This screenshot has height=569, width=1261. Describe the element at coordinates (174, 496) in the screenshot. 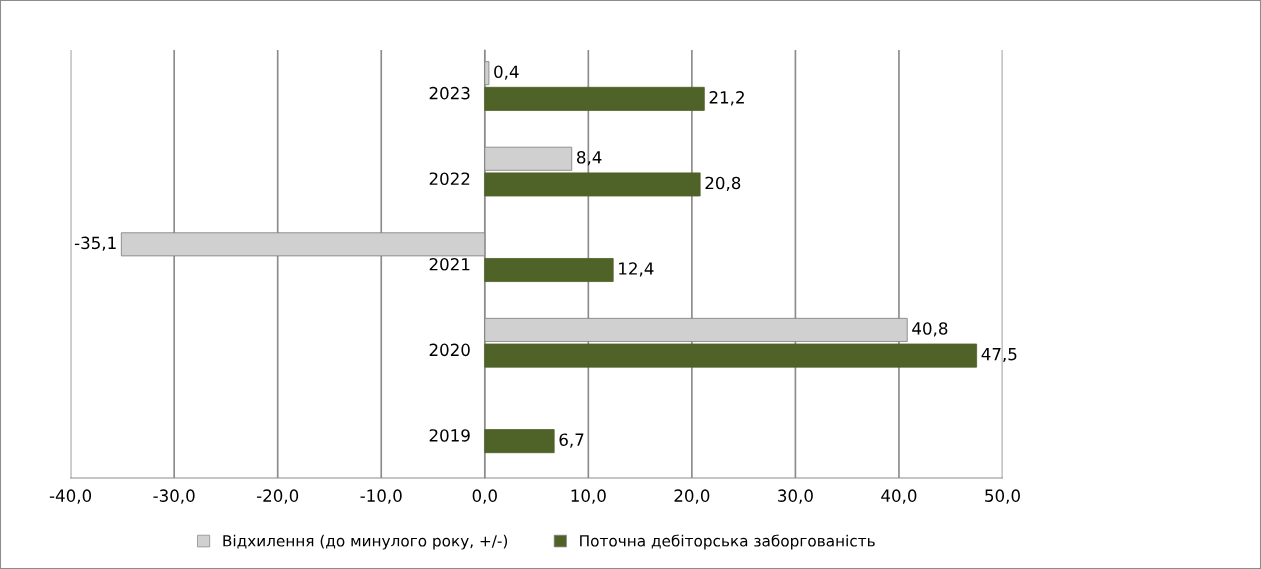

I see `x-tick-label: -30,0` at that location.